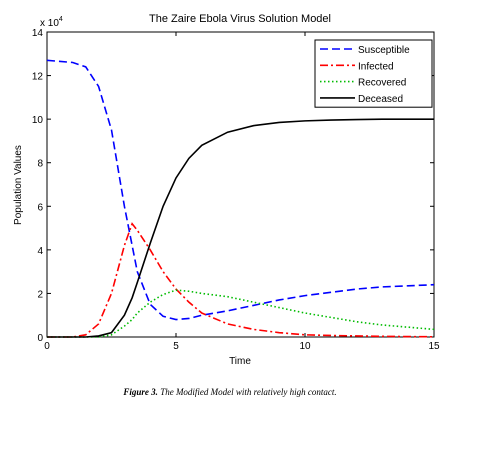 The image size is (487, 455). What do you see at coordinates (38, 120) in the screenshot?
I see `y-tick-label: 10` at bounding box center [38, 120].